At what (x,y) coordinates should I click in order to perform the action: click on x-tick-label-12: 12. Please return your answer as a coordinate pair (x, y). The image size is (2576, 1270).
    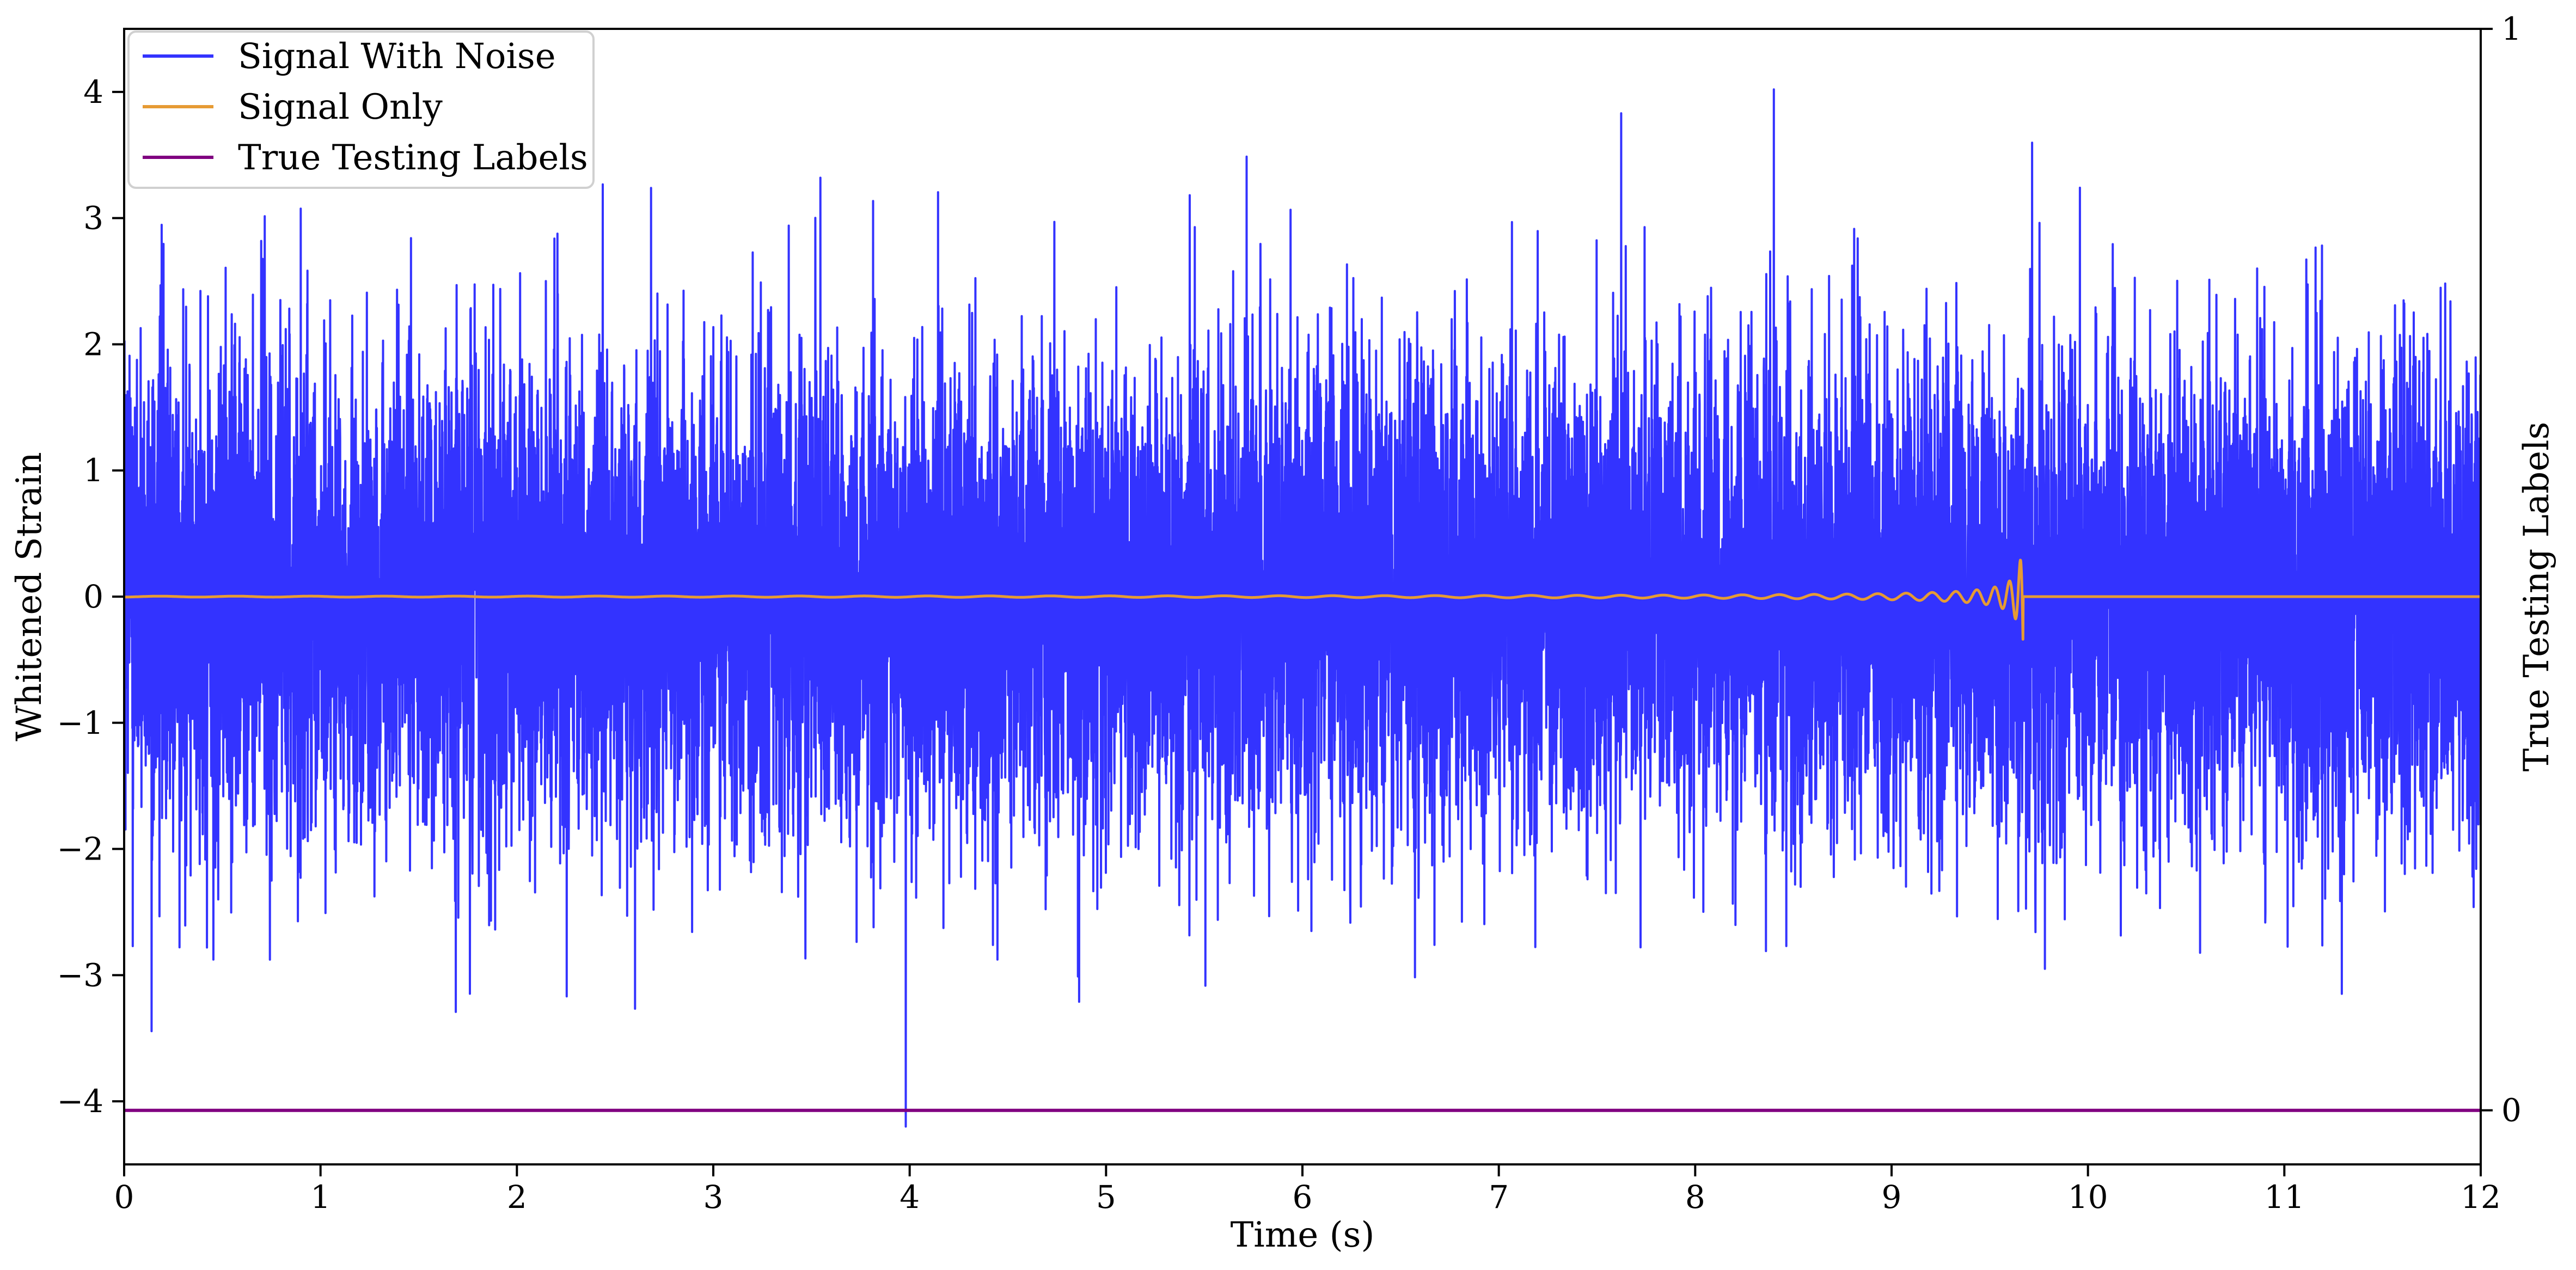
    Looking at the image, I should click on (2481, 1197).